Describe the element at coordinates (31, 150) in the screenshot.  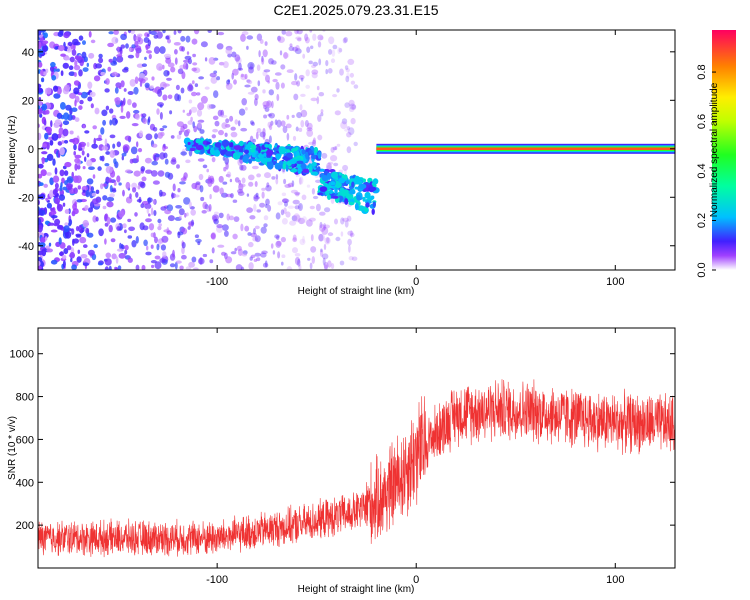
I see `y-tick-label: 0` at that location.